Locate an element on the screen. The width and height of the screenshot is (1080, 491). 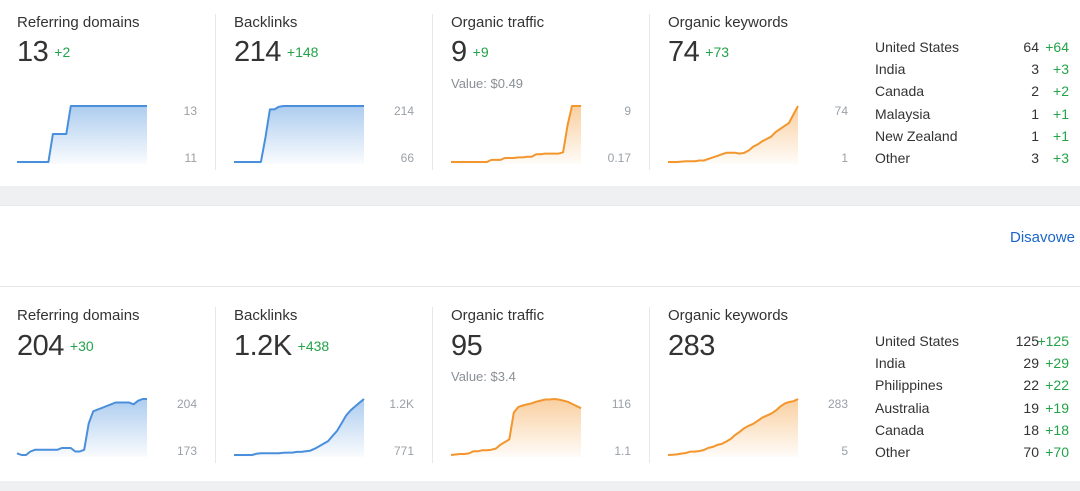
country-name: Australia is located at coordinates (902, 407).